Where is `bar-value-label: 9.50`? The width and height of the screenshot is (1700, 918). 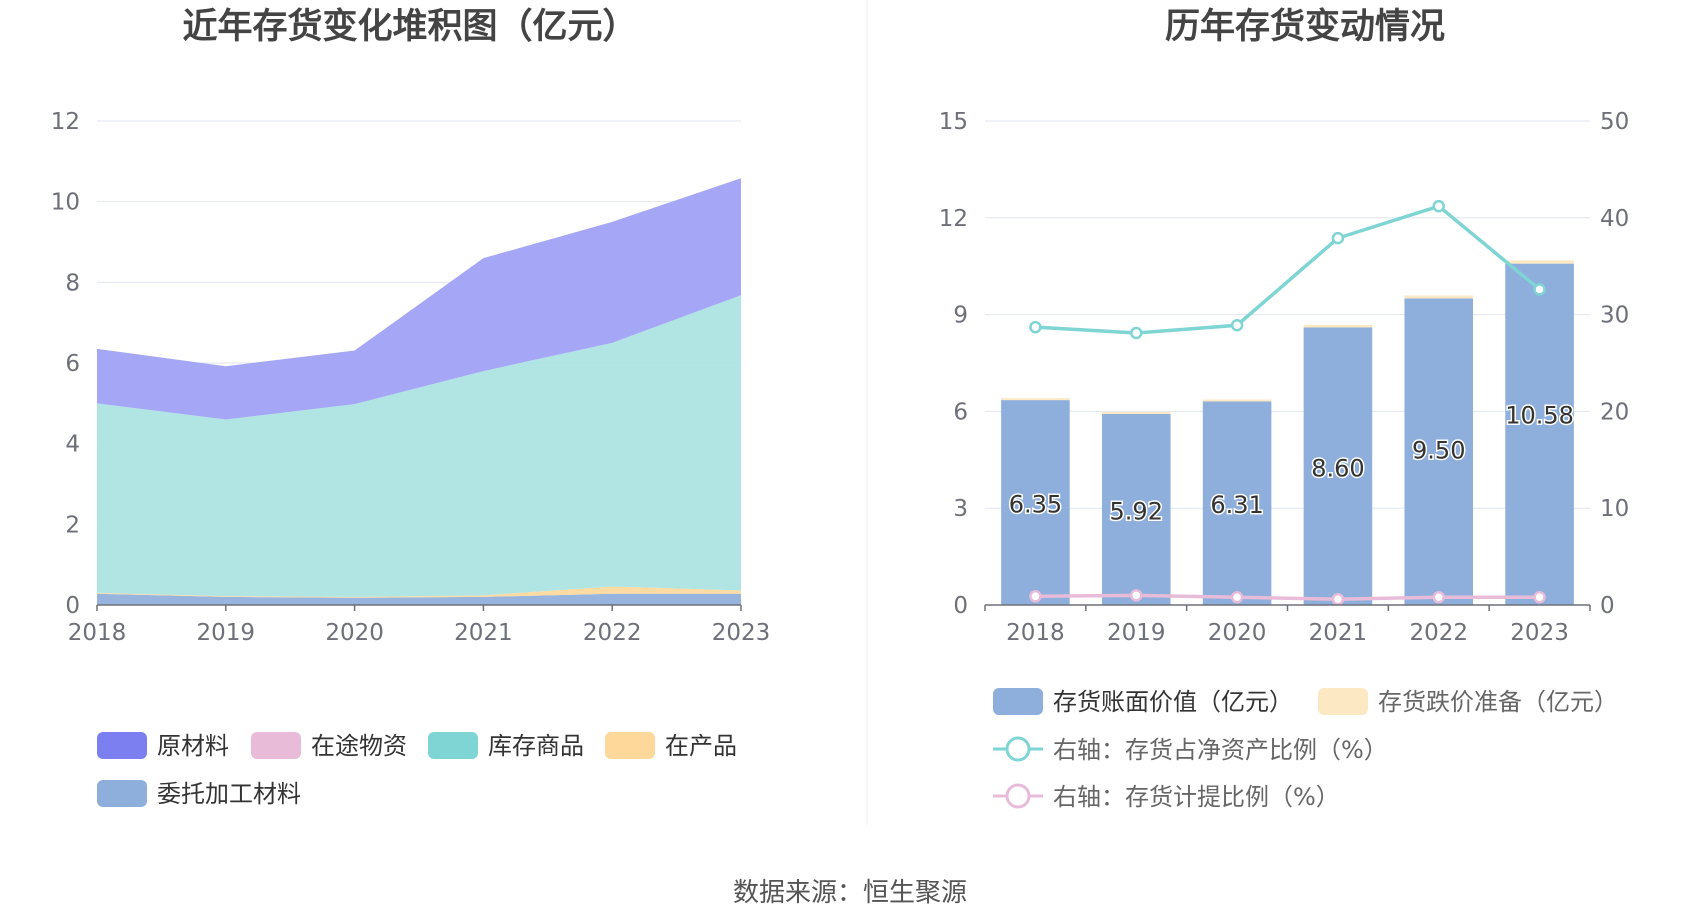
bar-value-label: 9.50 is located at coordinates (1438, 450).